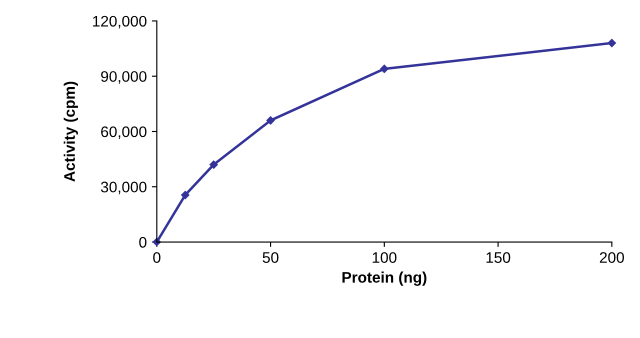 This screenshot has height=338, width=640. Describe the element at coordinates (498, 257) in the screenshot. I see `x-tick-label: 150` at that location.